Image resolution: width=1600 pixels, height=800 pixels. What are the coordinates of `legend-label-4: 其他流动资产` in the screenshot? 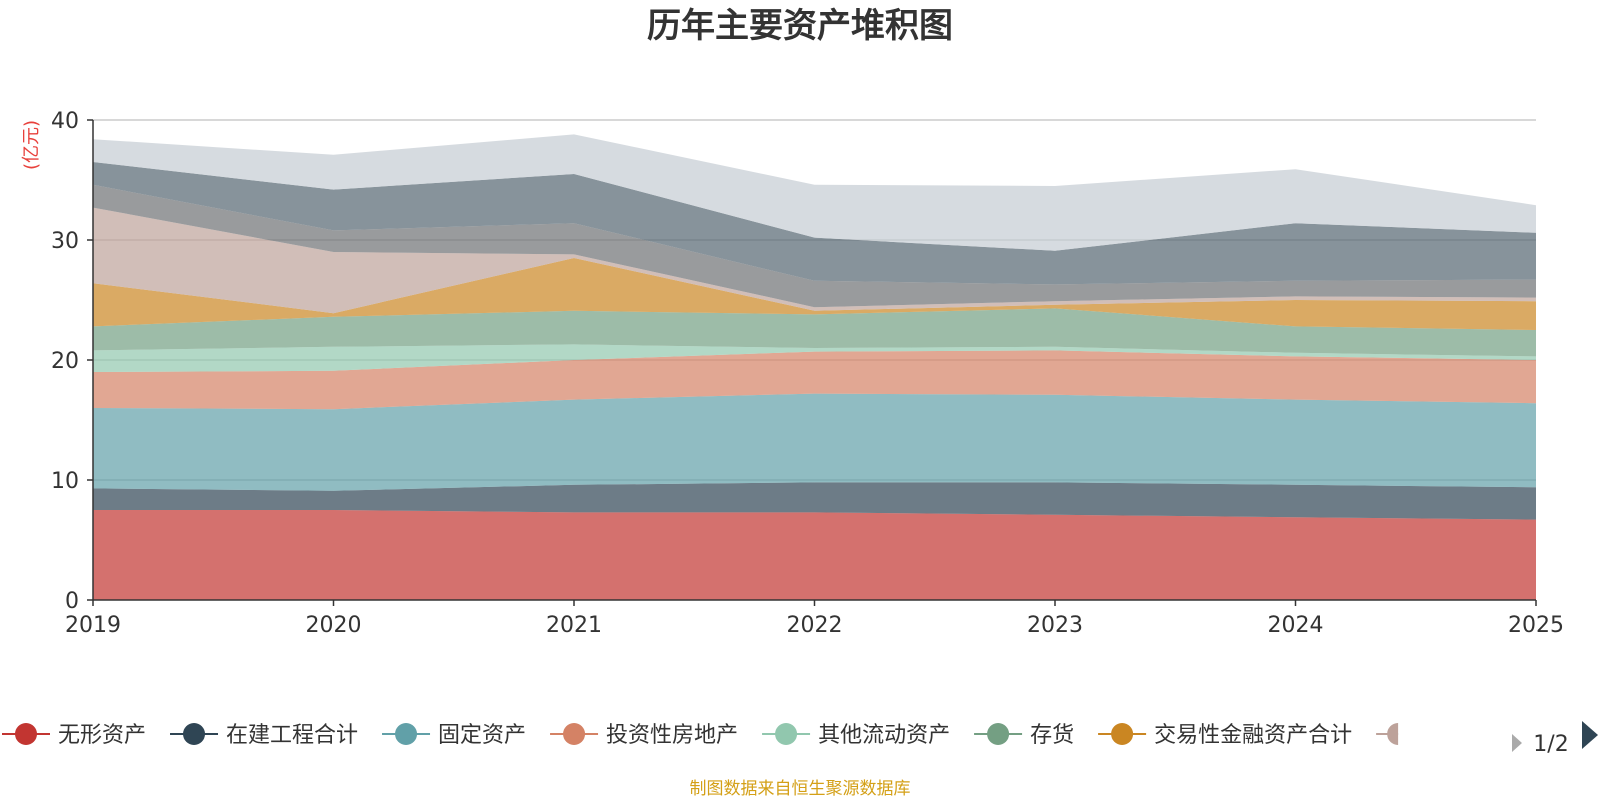 It's located at (884, 735).